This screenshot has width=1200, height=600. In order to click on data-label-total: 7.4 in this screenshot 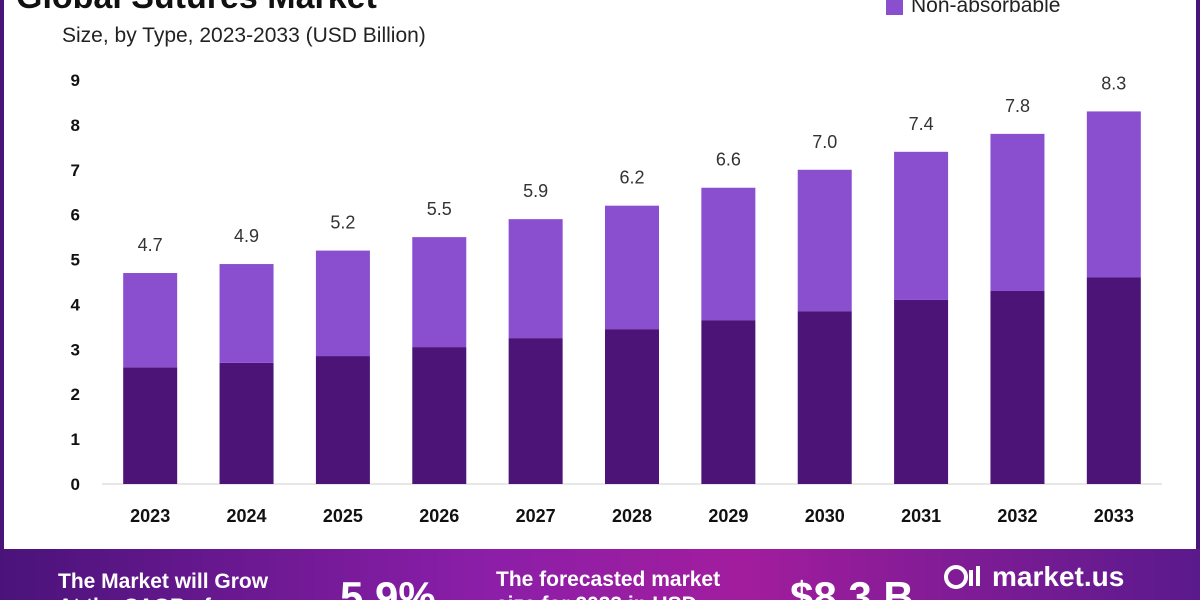, I will do `click(921, 124)`.